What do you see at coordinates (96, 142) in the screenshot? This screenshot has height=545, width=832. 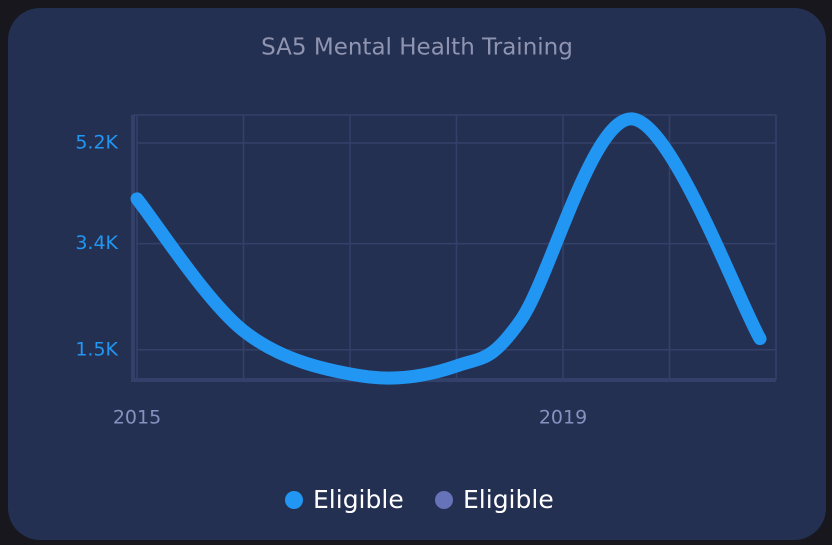 I see `y-tick-label: 5.2K` at bounding box center [96, 142].